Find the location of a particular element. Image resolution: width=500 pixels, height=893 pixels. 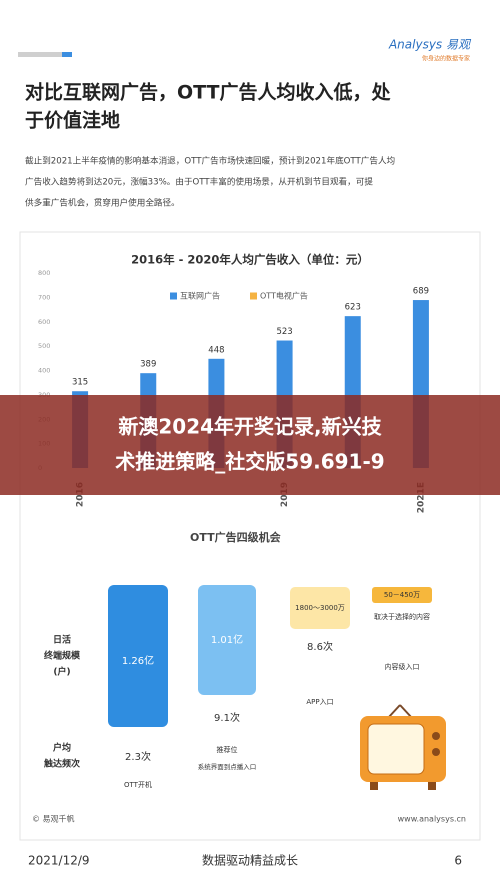

level-scale: 1800～3000万 is located at coordinates (320, 608).